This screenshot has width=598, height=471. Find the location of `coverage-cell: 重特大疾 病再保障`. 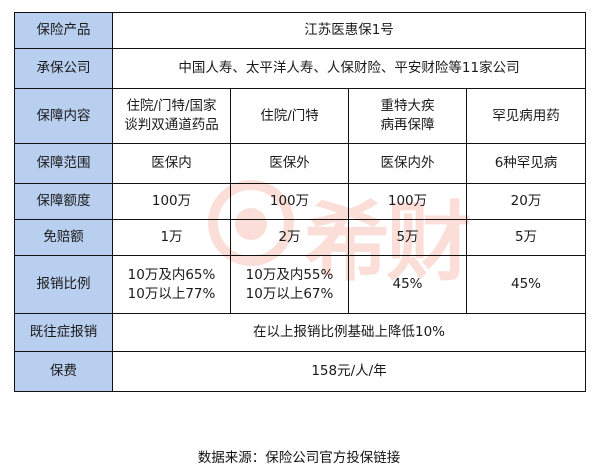

coverage-cell: 重特大疾 病再保障 is located at coordinates (407, 116).